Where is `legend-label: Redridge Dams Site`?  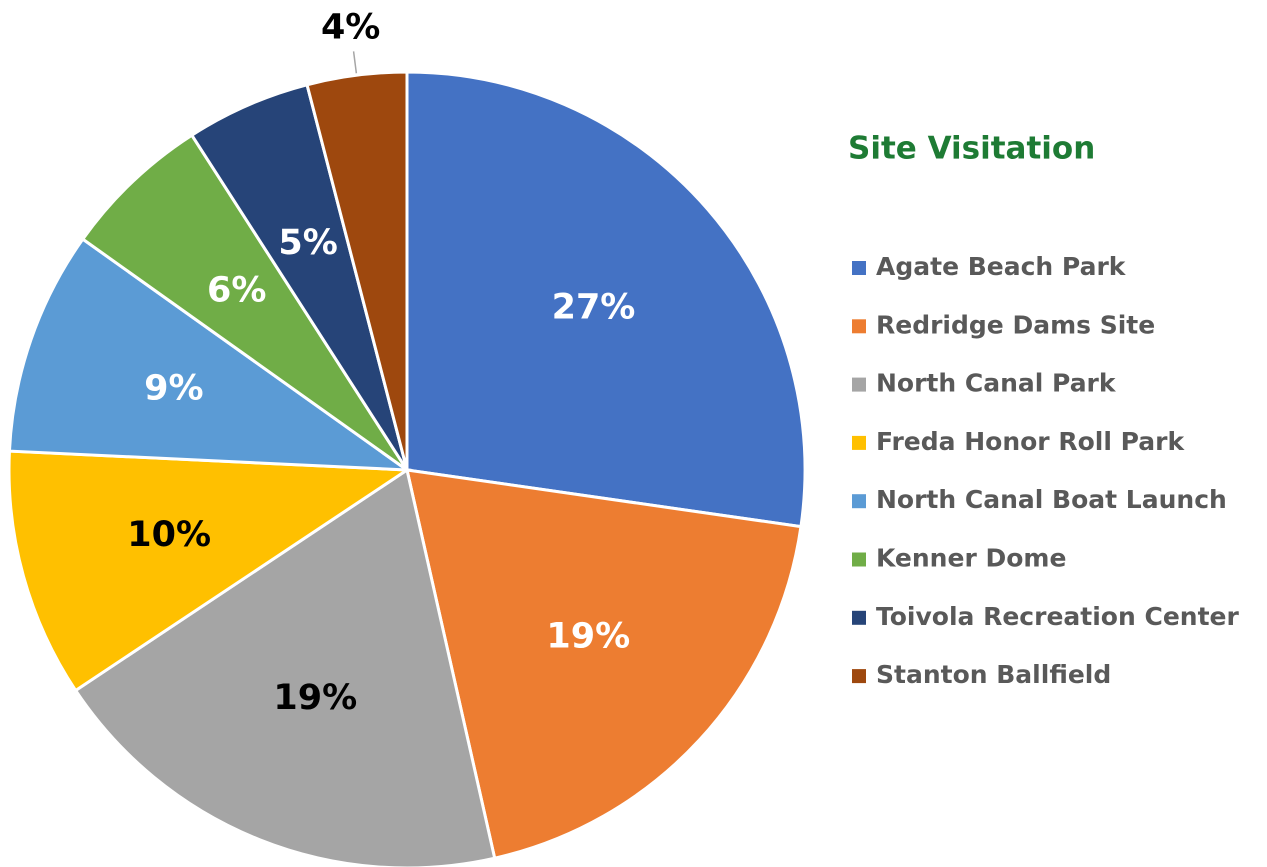
legend-label: Redridge Dams Site is located at coordinates (1015, 324).